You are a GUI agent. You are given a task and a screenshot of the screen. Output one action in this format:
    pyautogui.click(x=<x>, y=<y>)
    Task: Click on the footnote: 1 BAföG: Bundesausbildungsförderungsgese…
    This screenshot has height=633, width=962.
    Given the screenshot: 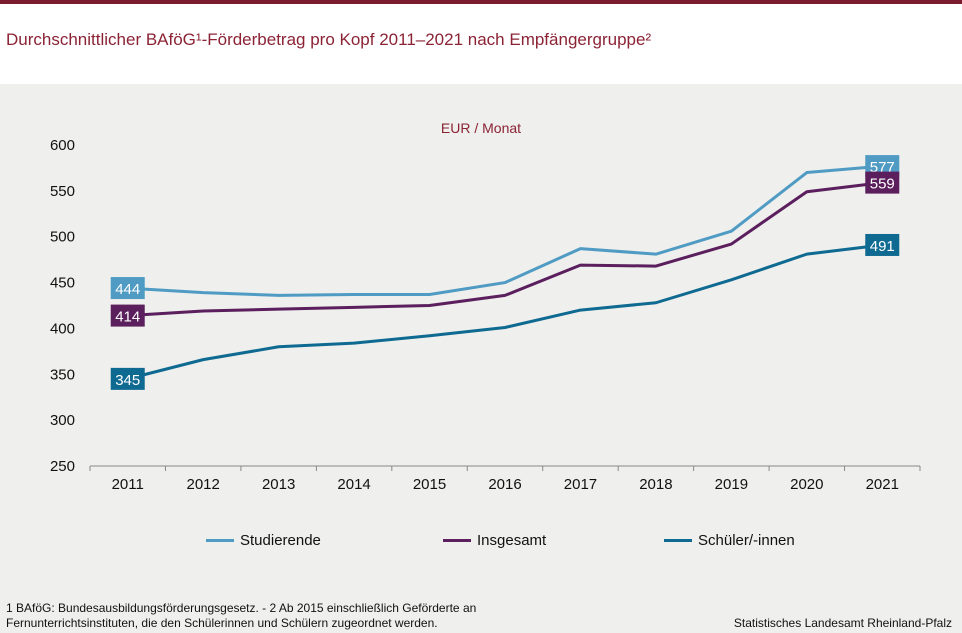 What is the action you would take?
    pyautogui.click(x=241, y=615)
    